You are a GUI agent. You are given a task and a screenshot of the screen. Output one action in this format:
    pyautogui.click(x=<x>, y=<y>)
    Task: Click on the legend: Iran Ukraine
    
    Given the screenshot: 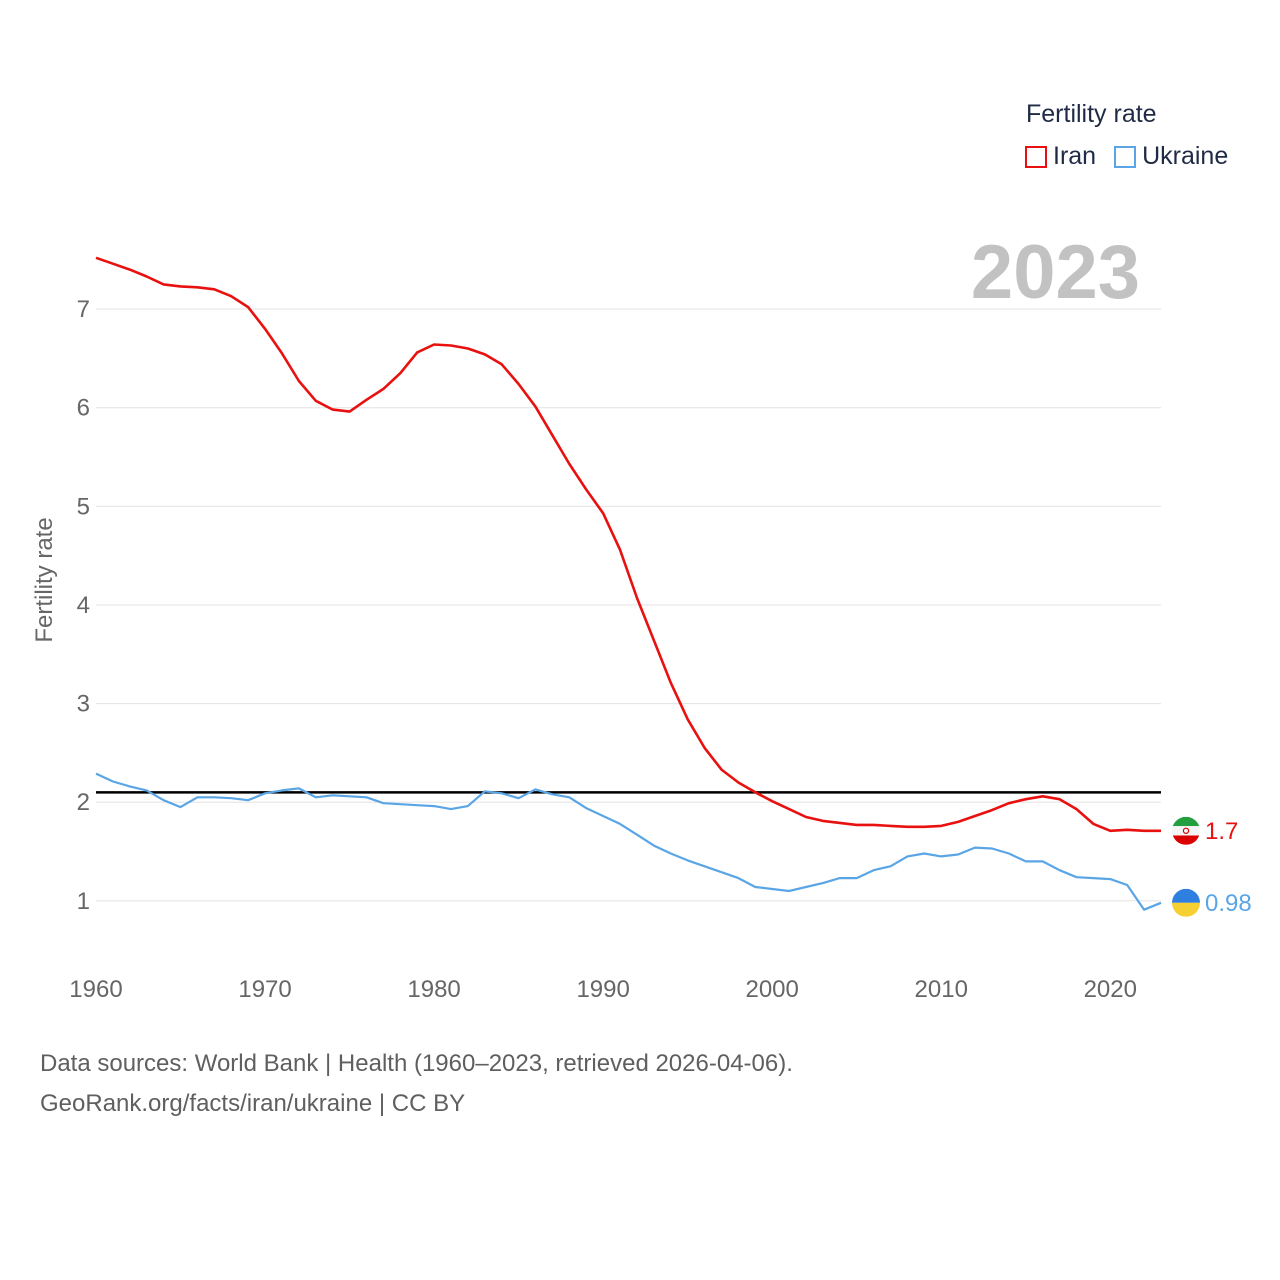 What is the action you would take?
    pyautogui.click(x=1135, y=156)
    